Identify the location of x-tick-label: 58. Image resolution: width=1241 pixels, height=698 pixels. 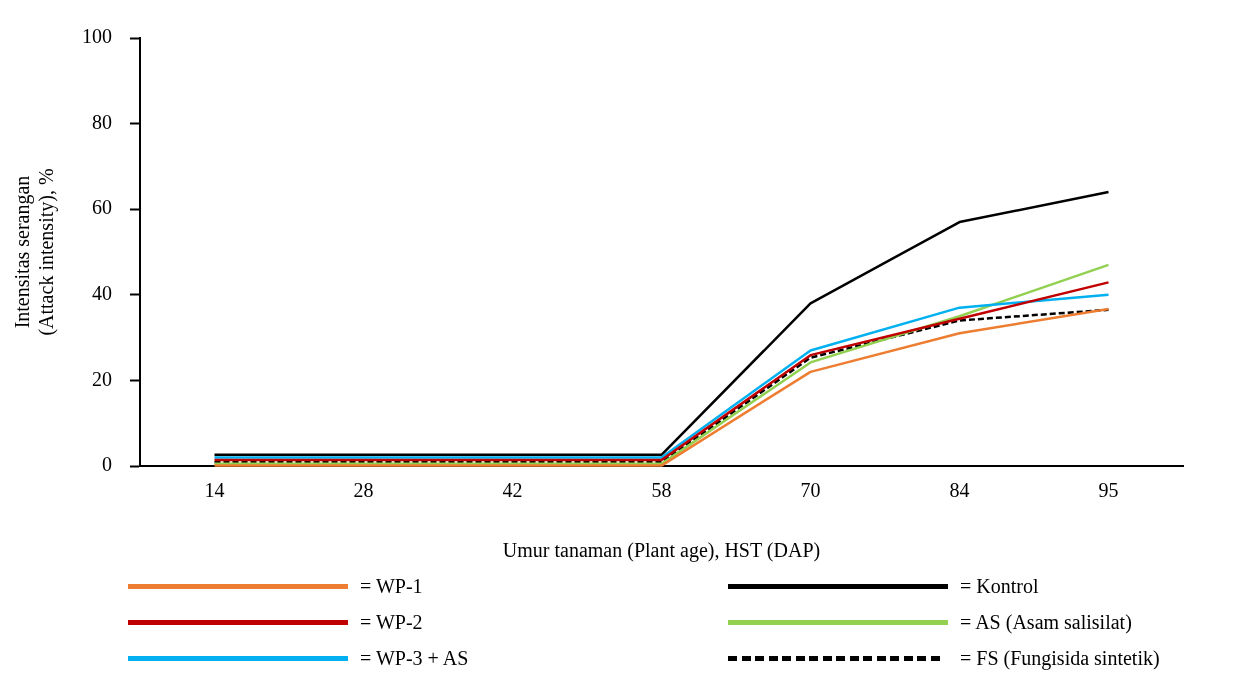
(661, 490).